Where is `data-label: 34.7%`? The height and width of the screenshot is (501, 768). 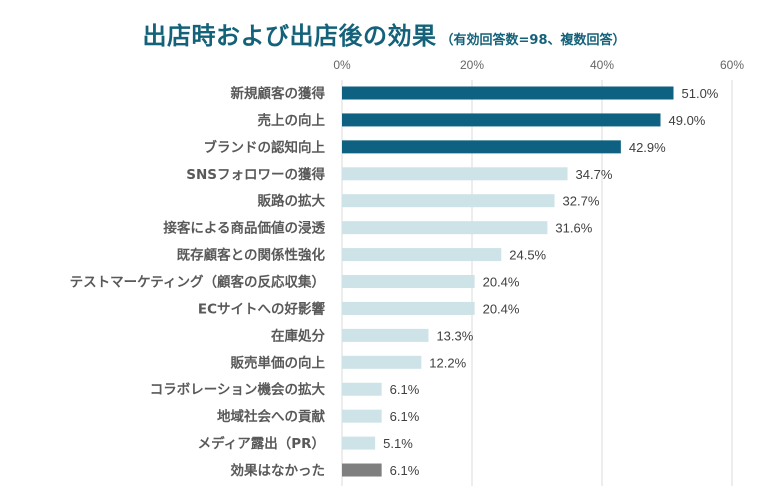 data-label: 34.7% is located at coordinates (594, 174).